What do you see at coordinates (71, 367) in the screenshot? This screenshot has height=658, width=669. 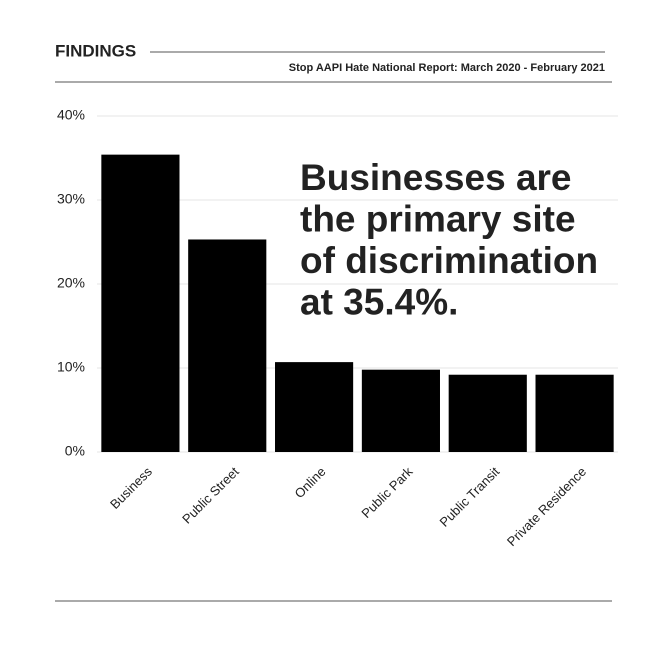 I see `y-tick-label: 10%` at bounding box center [71, 367].